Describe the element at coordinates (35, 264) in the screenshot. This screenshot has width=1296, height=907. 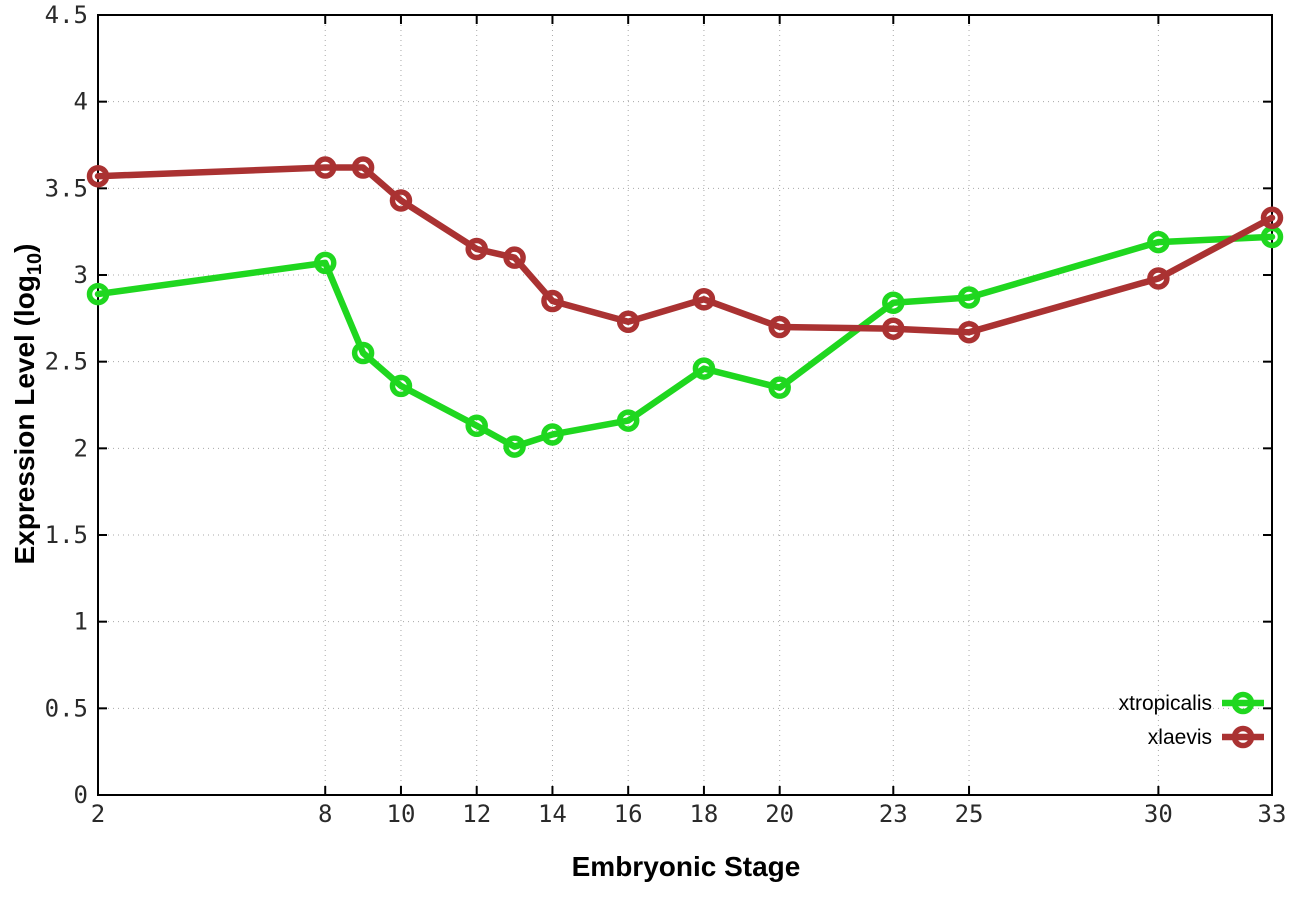
I see `y-axis-title-subscript: 10` at that location.